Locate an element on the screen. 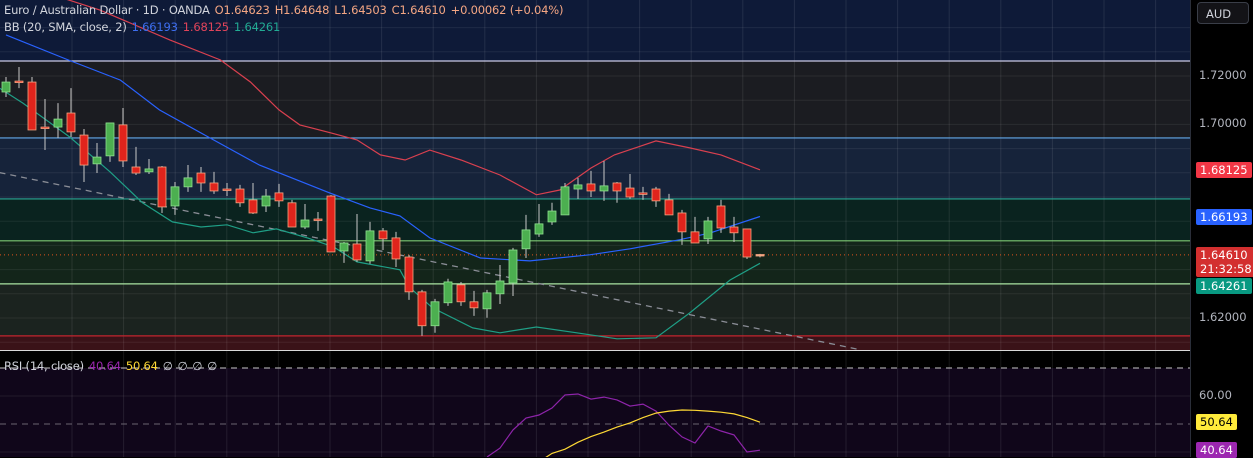 The width and height of the screenshot is (1253, 458). ohlc-open: O1.64623 is located at coordinates (242, 10).